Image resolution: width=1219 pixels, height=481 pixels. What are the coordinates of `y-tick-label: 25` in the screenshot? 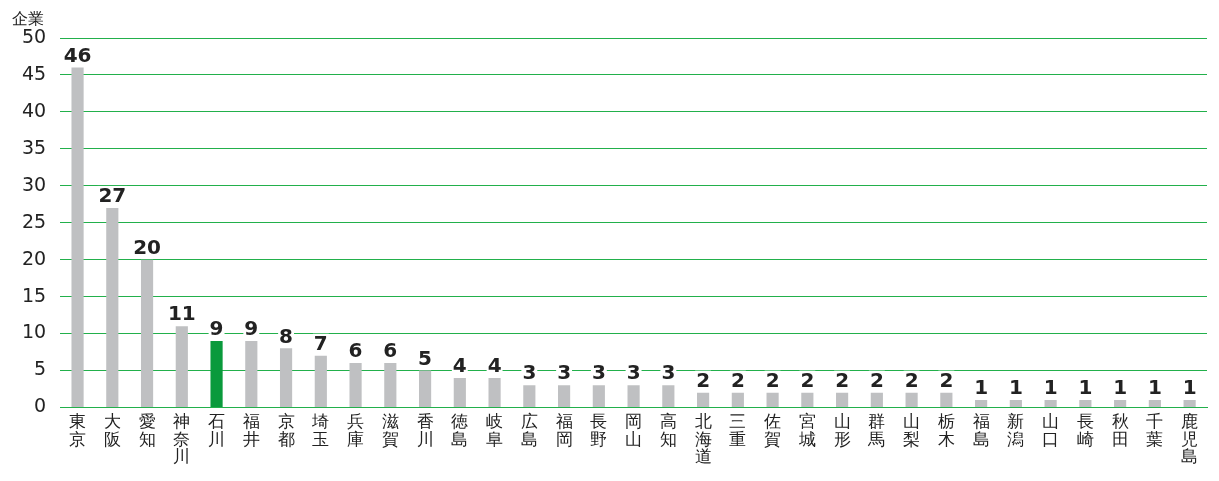 It's located at (34, 220).